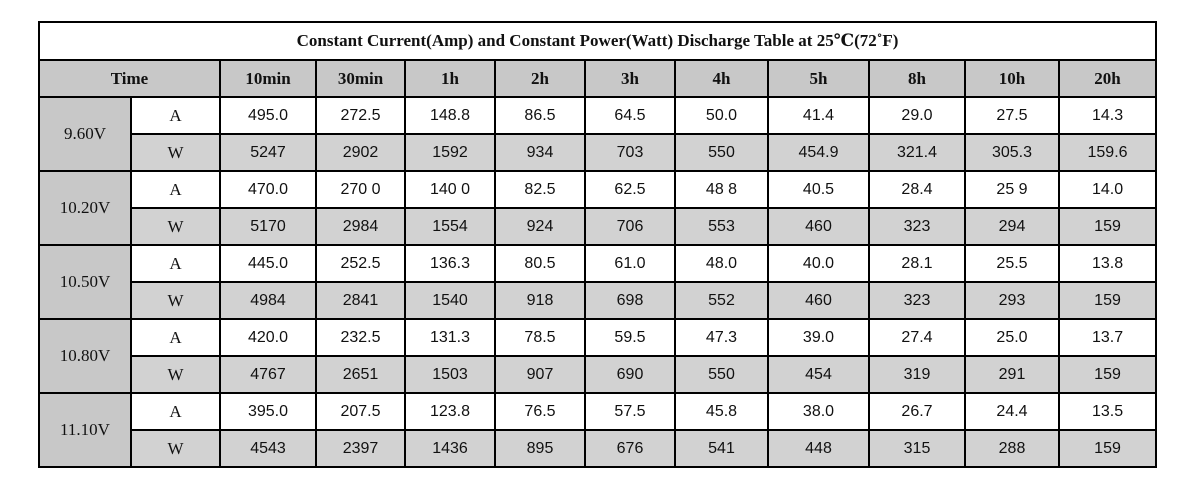 This screenshot has width=1192, height=487. What do you see at coordinates (360, 152) in the screenshot?
I see `value-cell: 2902` at bounding box center [360, 152].